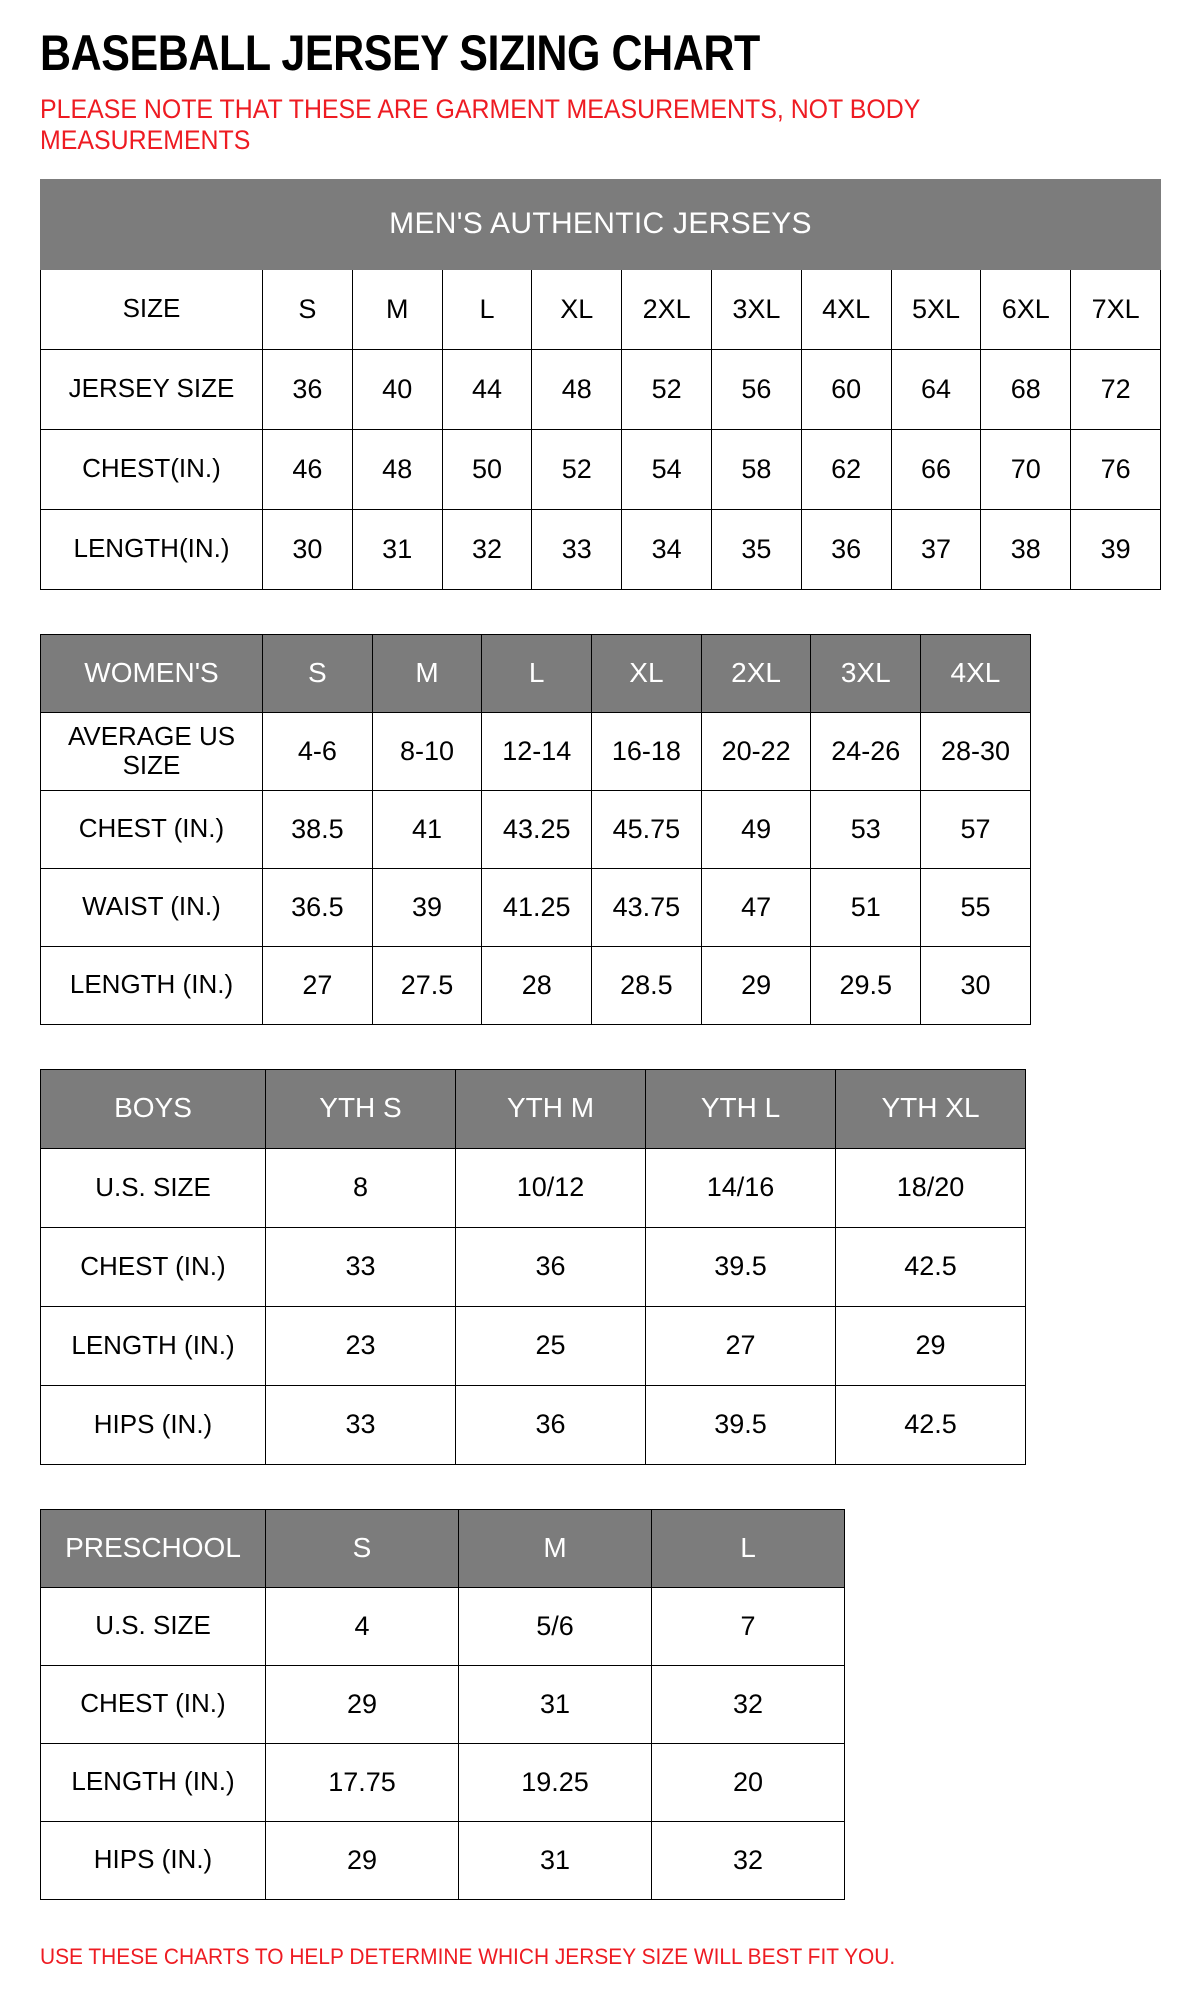 The width and height of the screenshot is (1200, 1996). Describe the element at coordinates (317, 907) in the screenshot. I see `cell: 36.5` at that location.